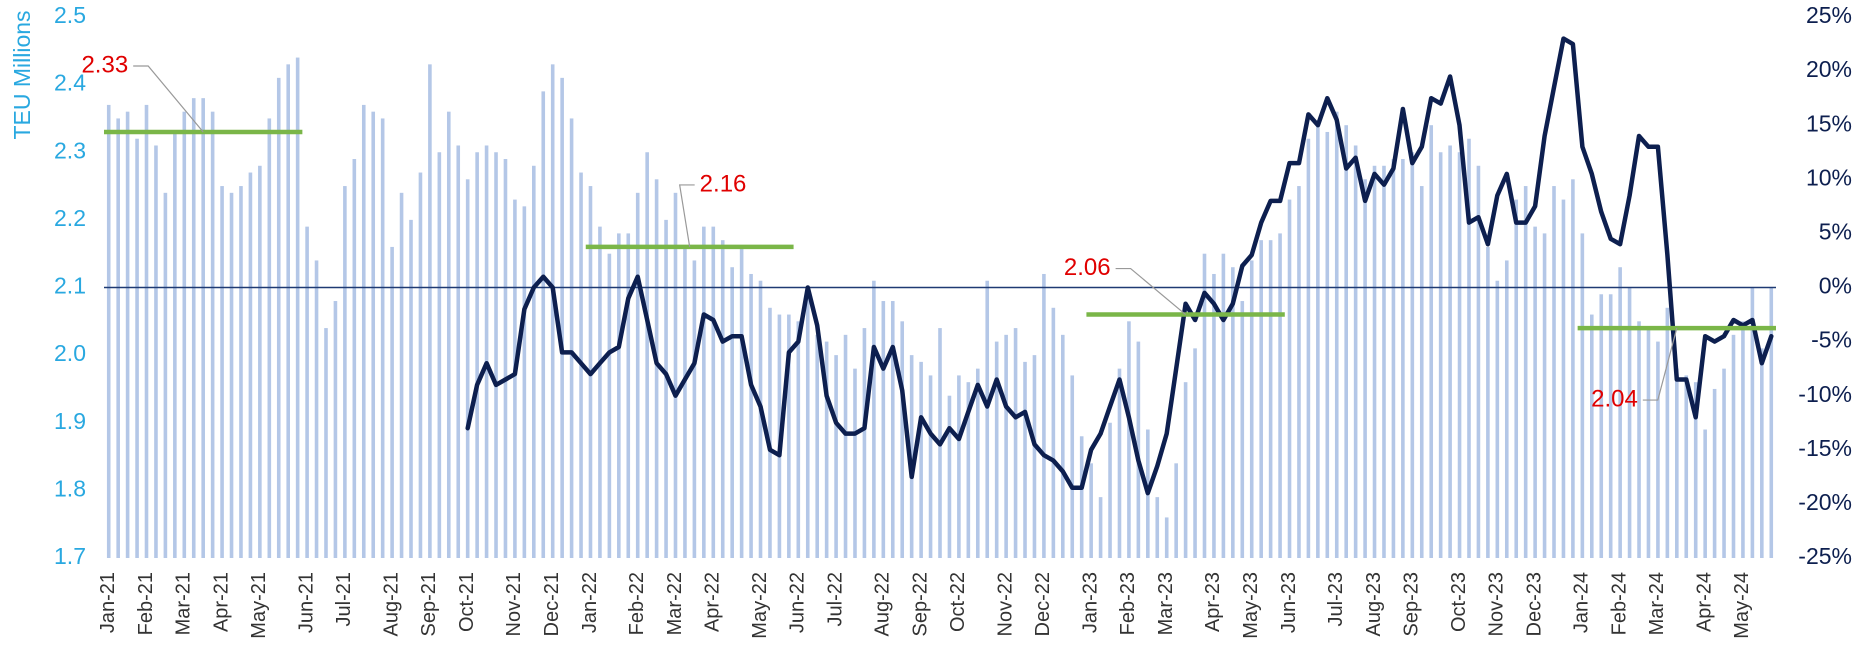 The height and width of the screenshot is (669, 1859). I want to click on y2-tick-label: -20%, so click(1825, 502).